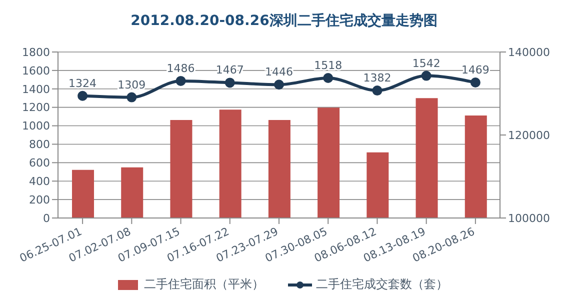 The height and width of the screenshot is (302, 568). I want to click on y-tick-label: 1400, so click(36, 89).